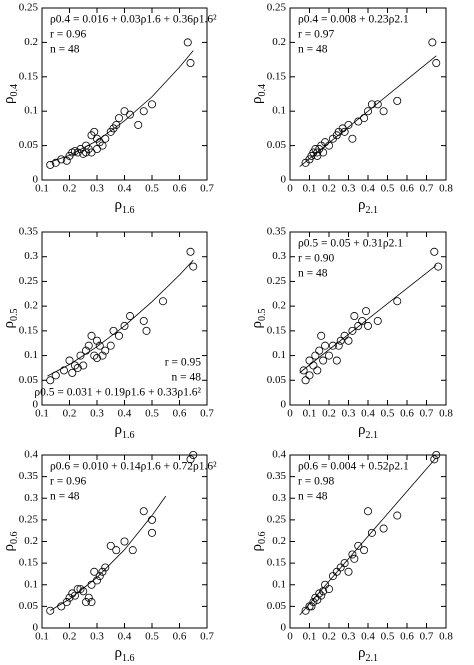 The image size is (474, 665). Describe the element at coordinates (125, 189) in the screenshot. I see `x-tick-label: 0.4` at that location.